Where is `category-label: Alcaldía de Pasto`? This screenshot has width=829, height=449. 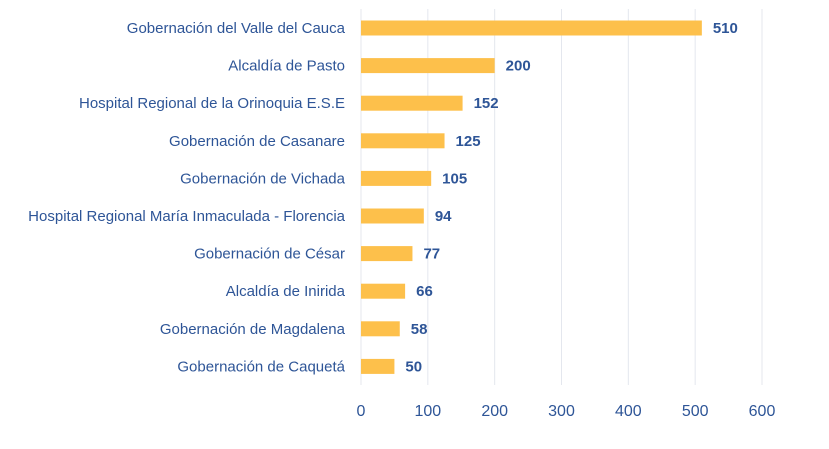 category-label: Alcaldía de Pasto is located at coordinates (286, 66).